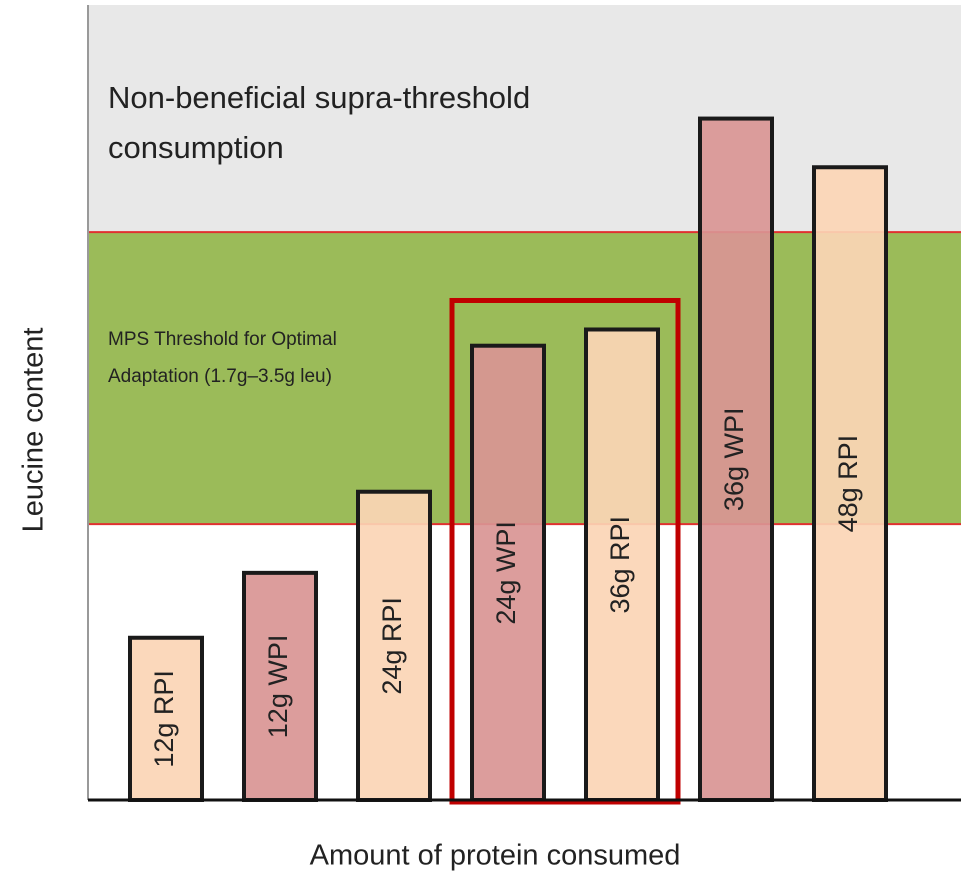 Image resolution: width=961 pixels, height=873 pixels. What do you see at coordinates (196, 147) in the screenshot?
I see `region-label: consumption` at bounding box center [196, 147].